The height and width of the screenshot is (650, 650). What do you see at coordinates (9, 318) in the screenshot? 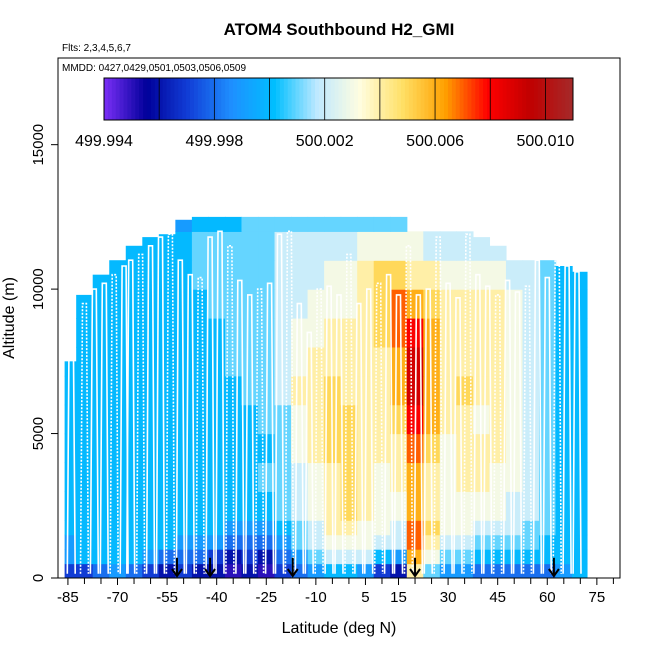
I see `y-axis-label: Altitude (m)` at bounding box center [9, 318].